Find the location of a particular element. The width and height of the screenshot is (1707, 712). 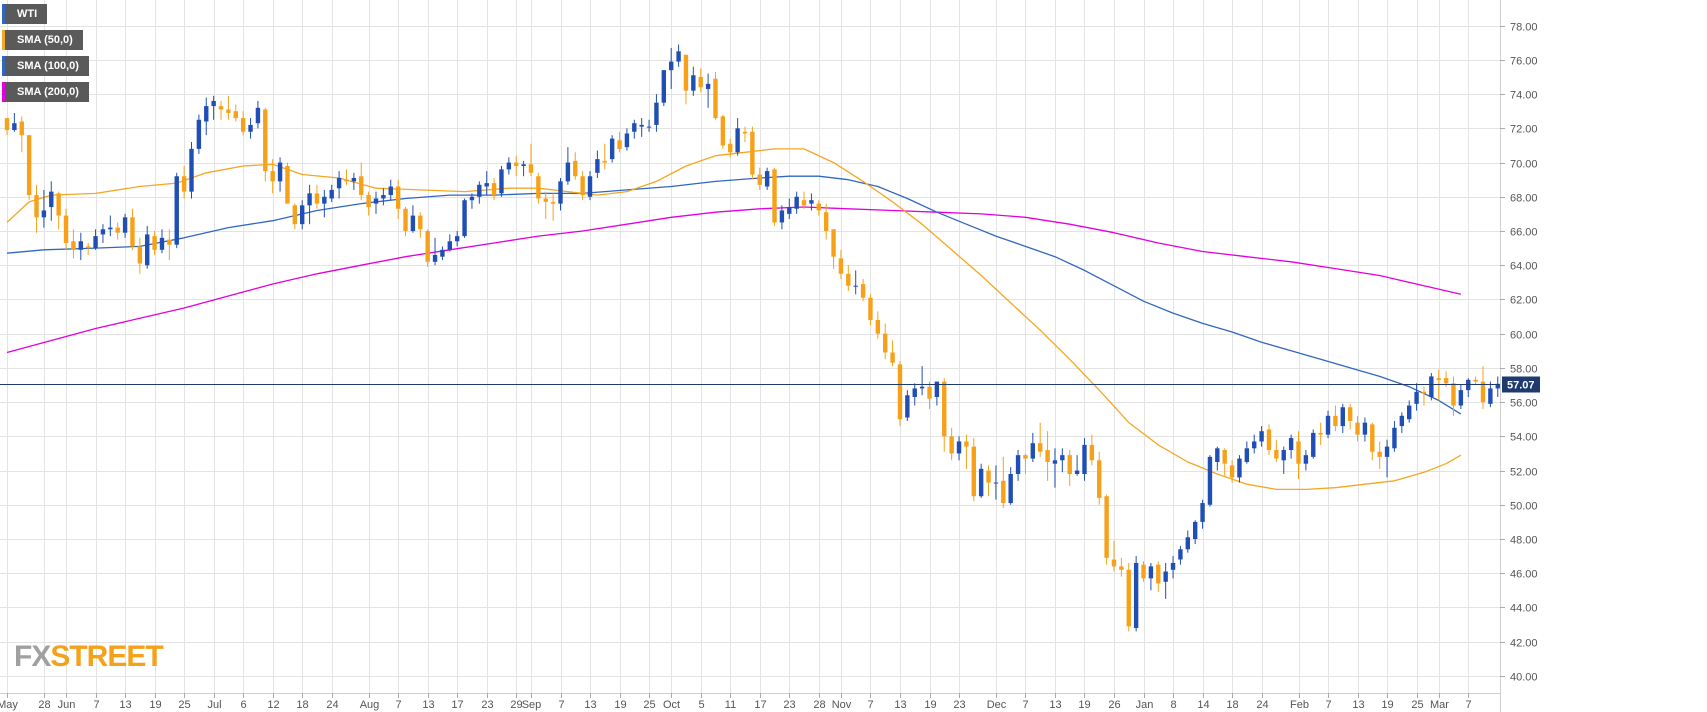

legend-item-sma100: SMA (100,0) is located at coordinates (45, 66).